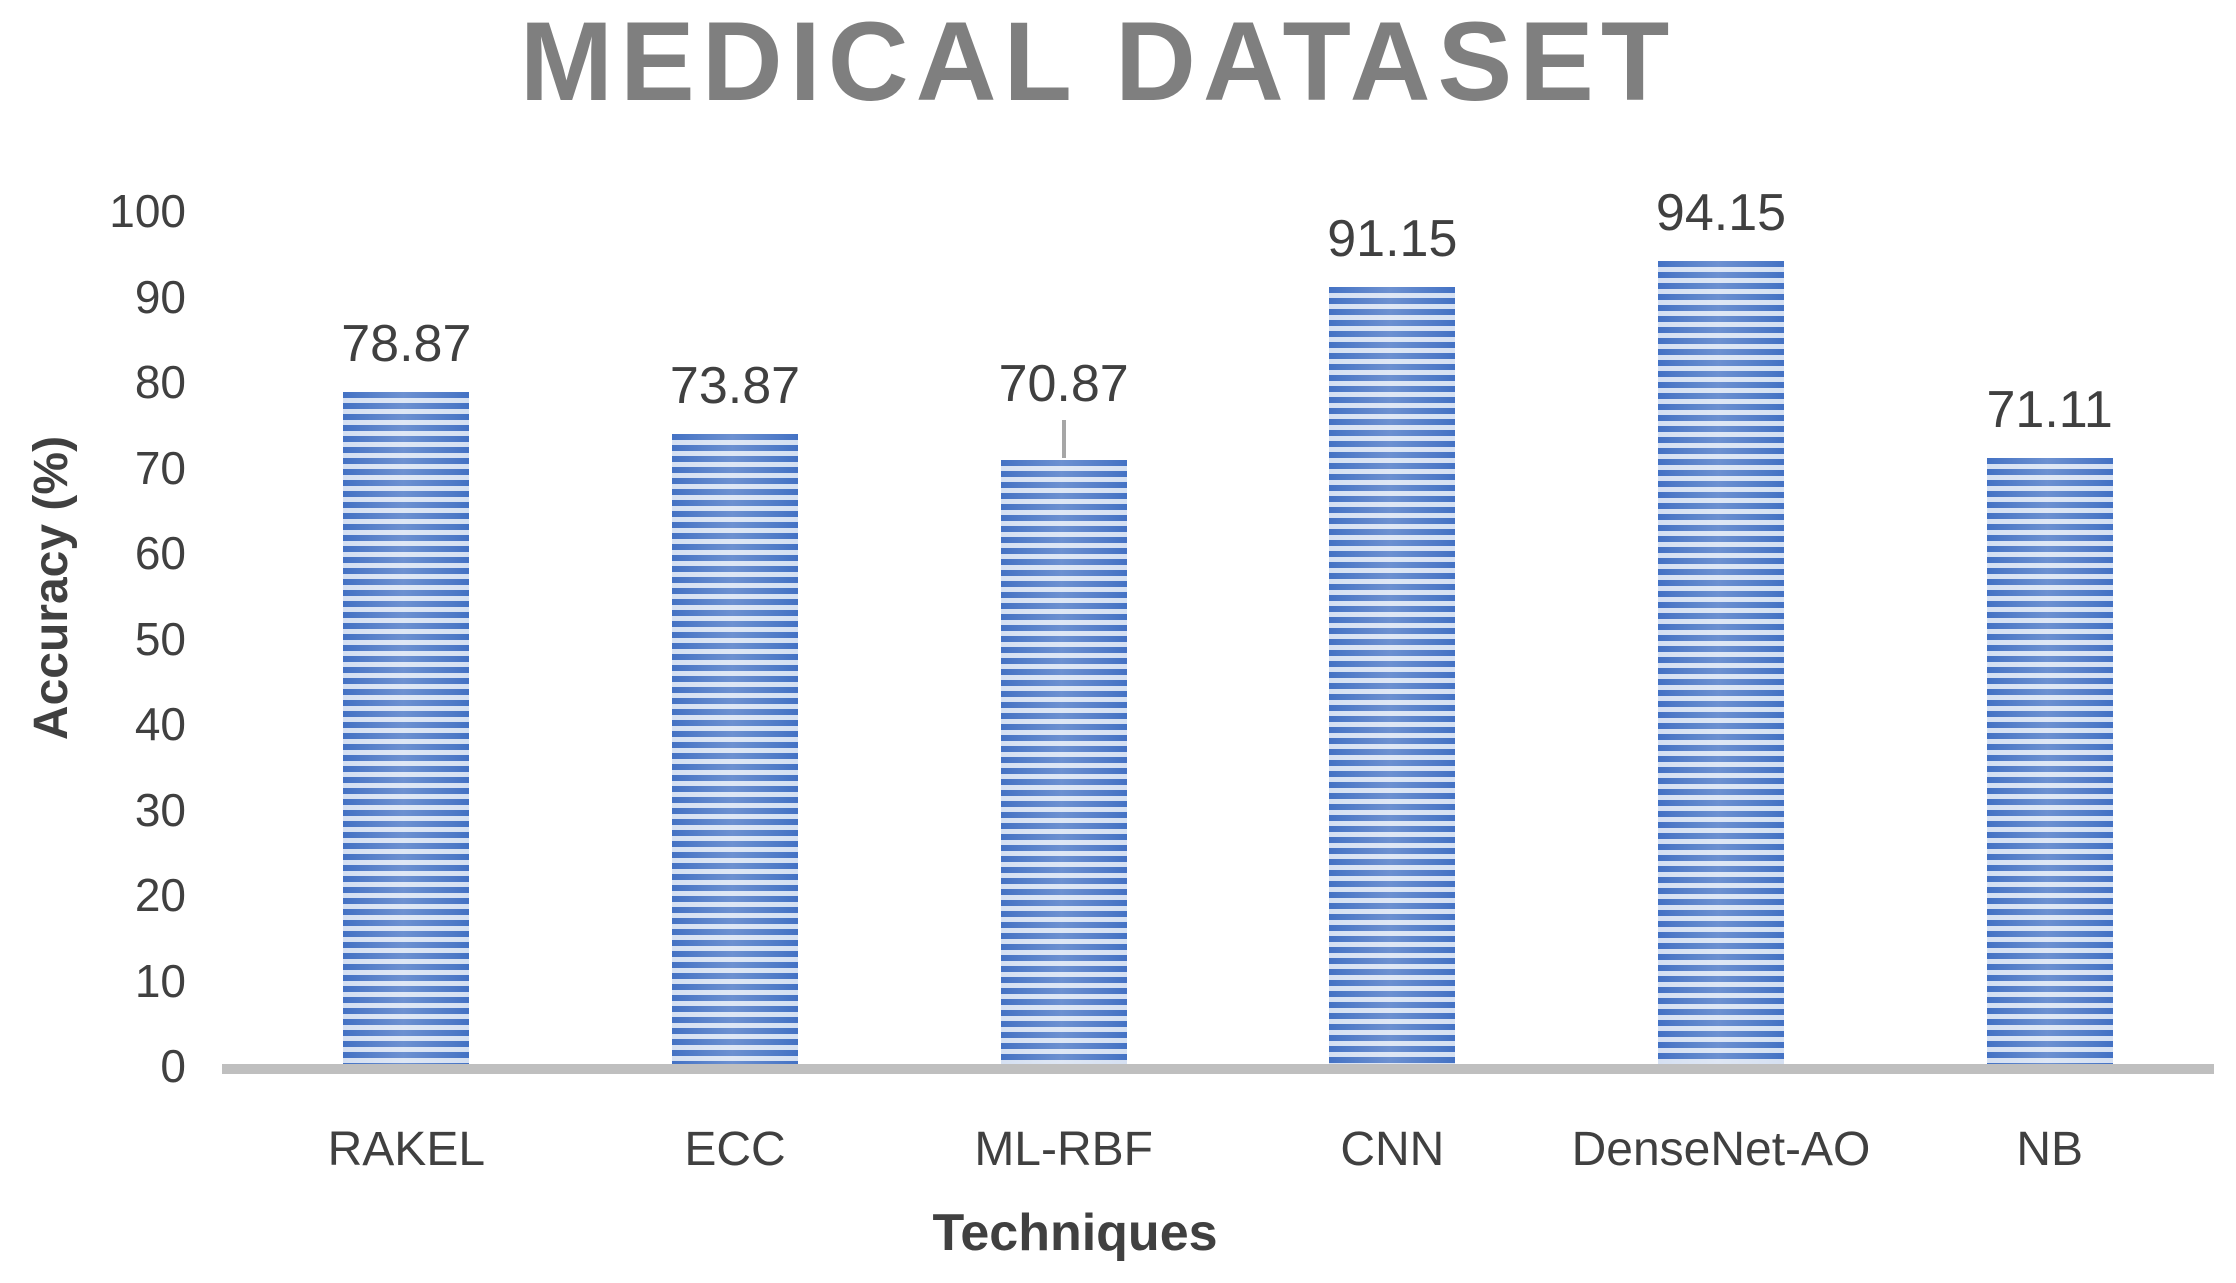 This screenshot has width=2236, height=1283. What do you see at coordinates (735, 386) in the screenshot?
I see `data-label-ecc: 73.87` at bounding box center [735, 386].